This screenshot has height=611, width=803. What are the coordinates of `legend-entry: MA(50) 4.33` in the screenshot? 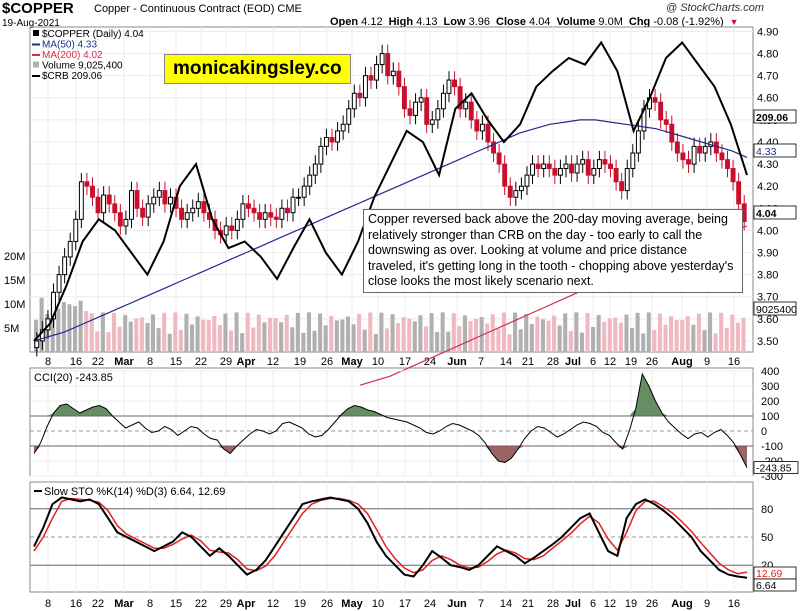 It's located at (69, 45).